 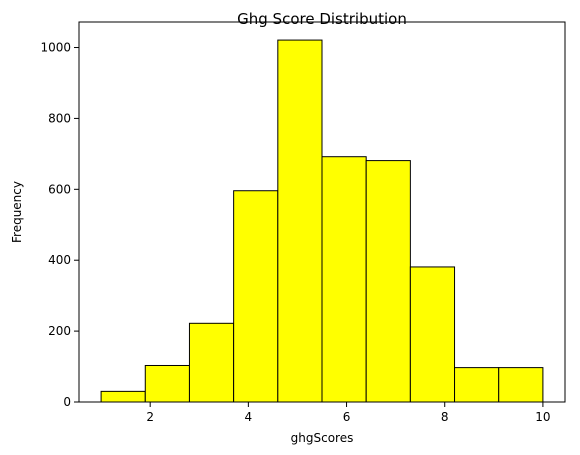 What do you see at coordinates (347, 417) in the screenshot?
I see `x-tick-label: 6` at bounding box center [347, 417].